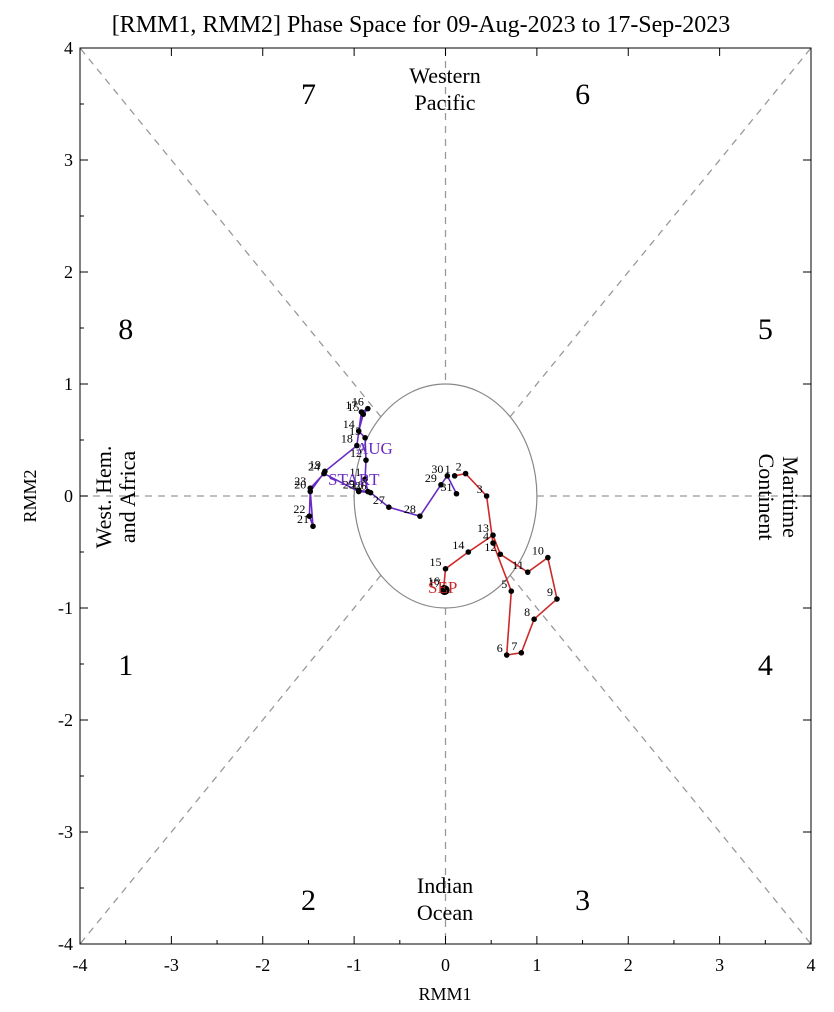 This screenshot has height=1012, width=834. What do you see at coordinates (127, 497) in the screenshot?
I see `region-label-west-hem-africa-line2: and Africa` at bounding box center [127, 497].